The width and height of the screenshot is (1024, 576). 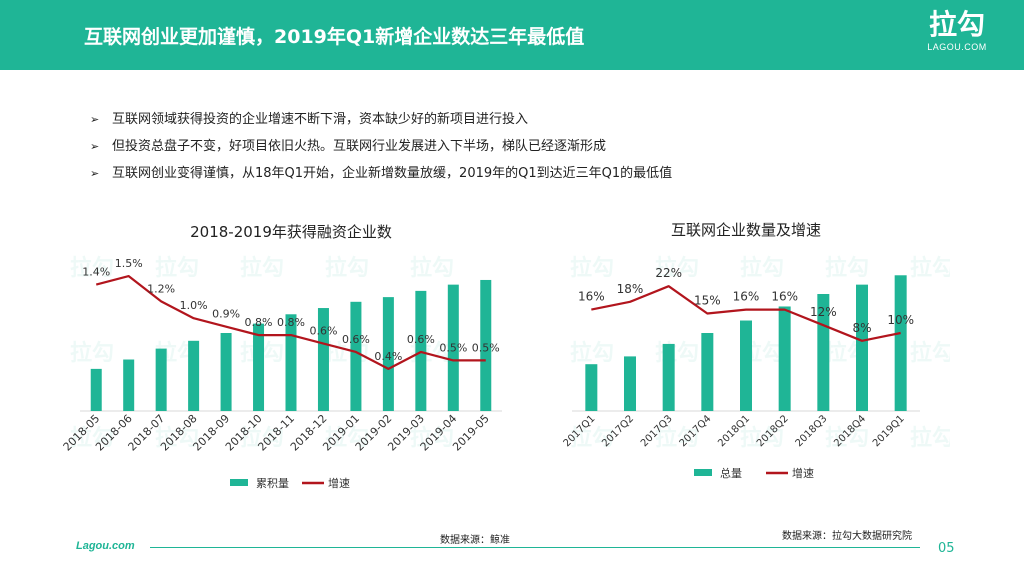 What do you see at coordinates (535, 547) in the screenshot?
I see `footer-divider` at bounding box center [535, 547].